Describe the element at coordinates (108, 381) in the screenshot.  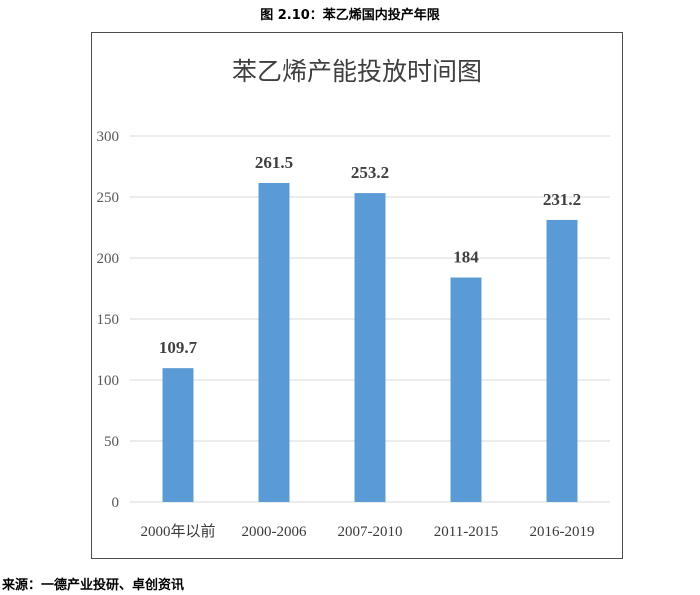
I see `y-tick-label: 100` at that location.